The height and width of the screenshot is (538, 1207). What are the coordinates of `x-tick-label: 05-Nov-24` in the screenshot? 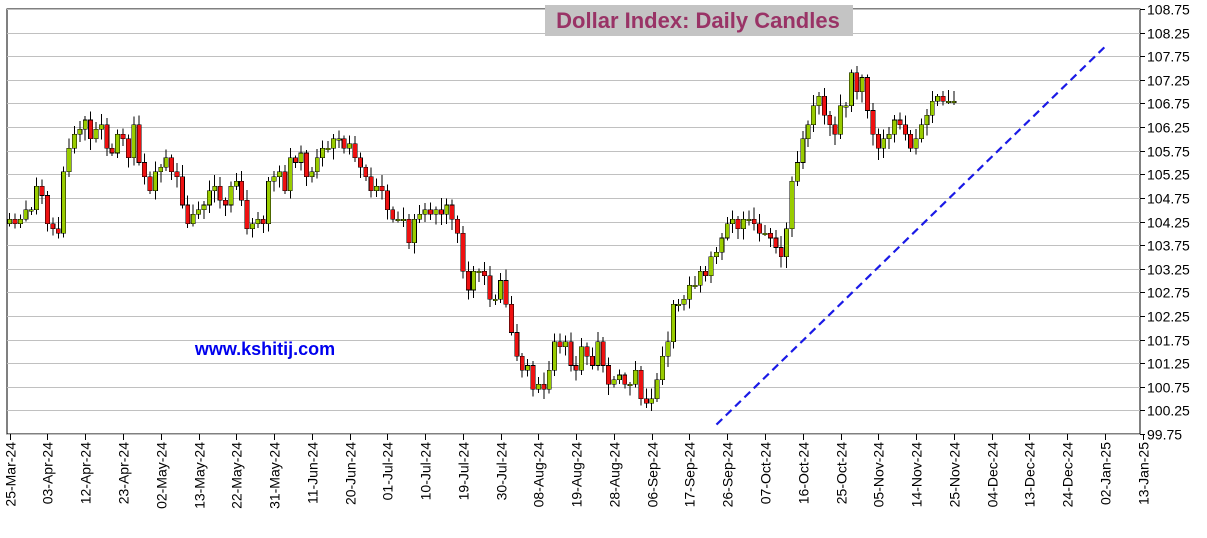 It's located at (879, 475).